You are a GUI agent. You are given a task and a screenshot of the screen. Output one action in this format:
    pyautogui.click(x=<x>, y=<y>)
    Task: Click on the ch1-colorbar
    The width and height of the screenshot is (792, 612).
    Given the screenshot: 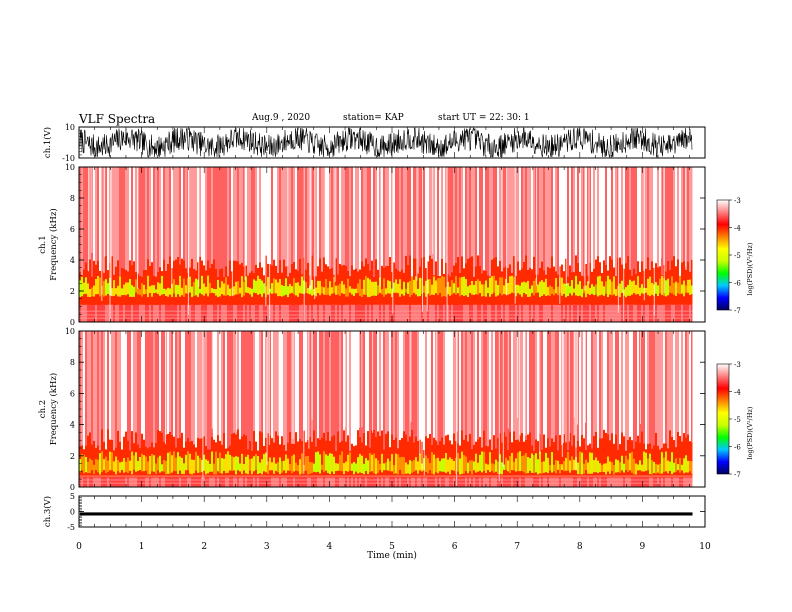 What is the action you would take?
    pyautogui.click(x=723, y=255)
    